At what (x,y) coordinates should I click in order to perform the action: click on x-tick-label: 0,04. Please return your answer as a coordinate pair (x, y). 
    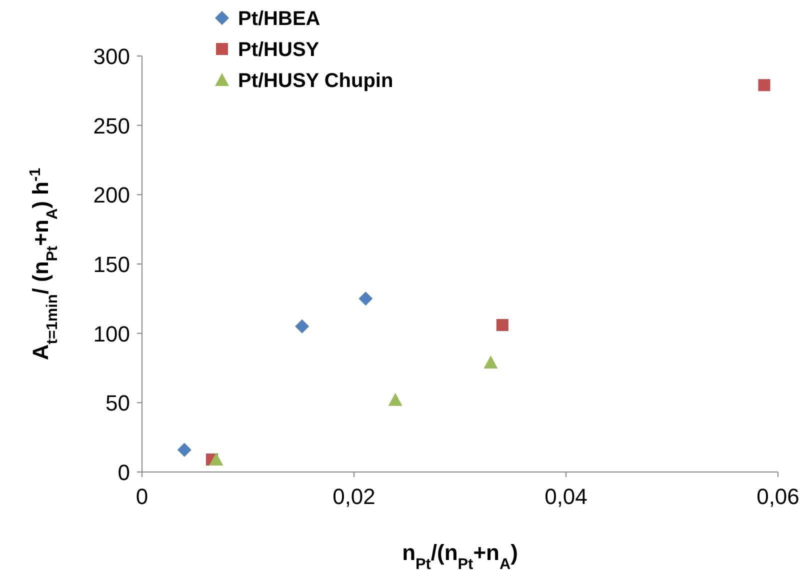
    Looking at the image, I should click on (566, 496).